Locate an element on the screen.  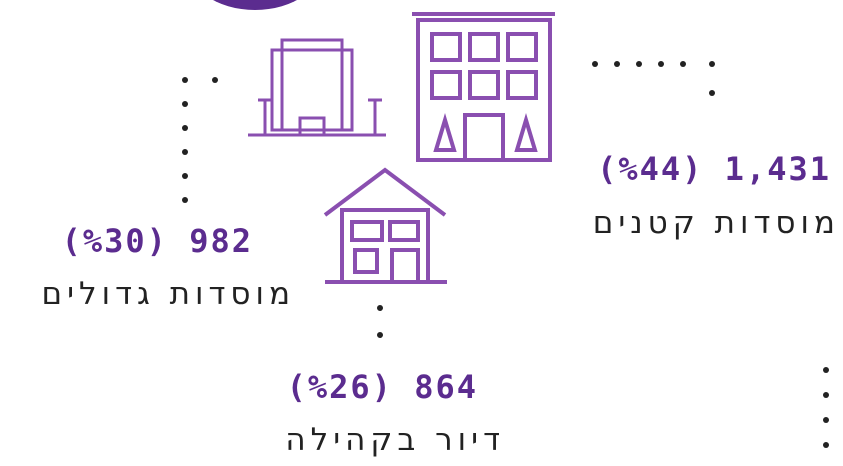
value: (%26) 864 is located at coordinates (382, 387).